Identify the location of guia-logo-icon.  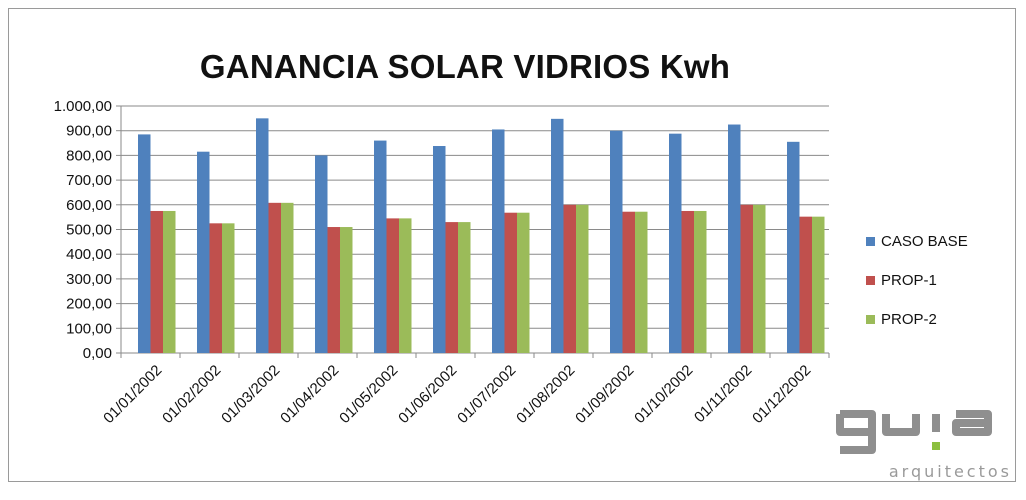
(914, 432).